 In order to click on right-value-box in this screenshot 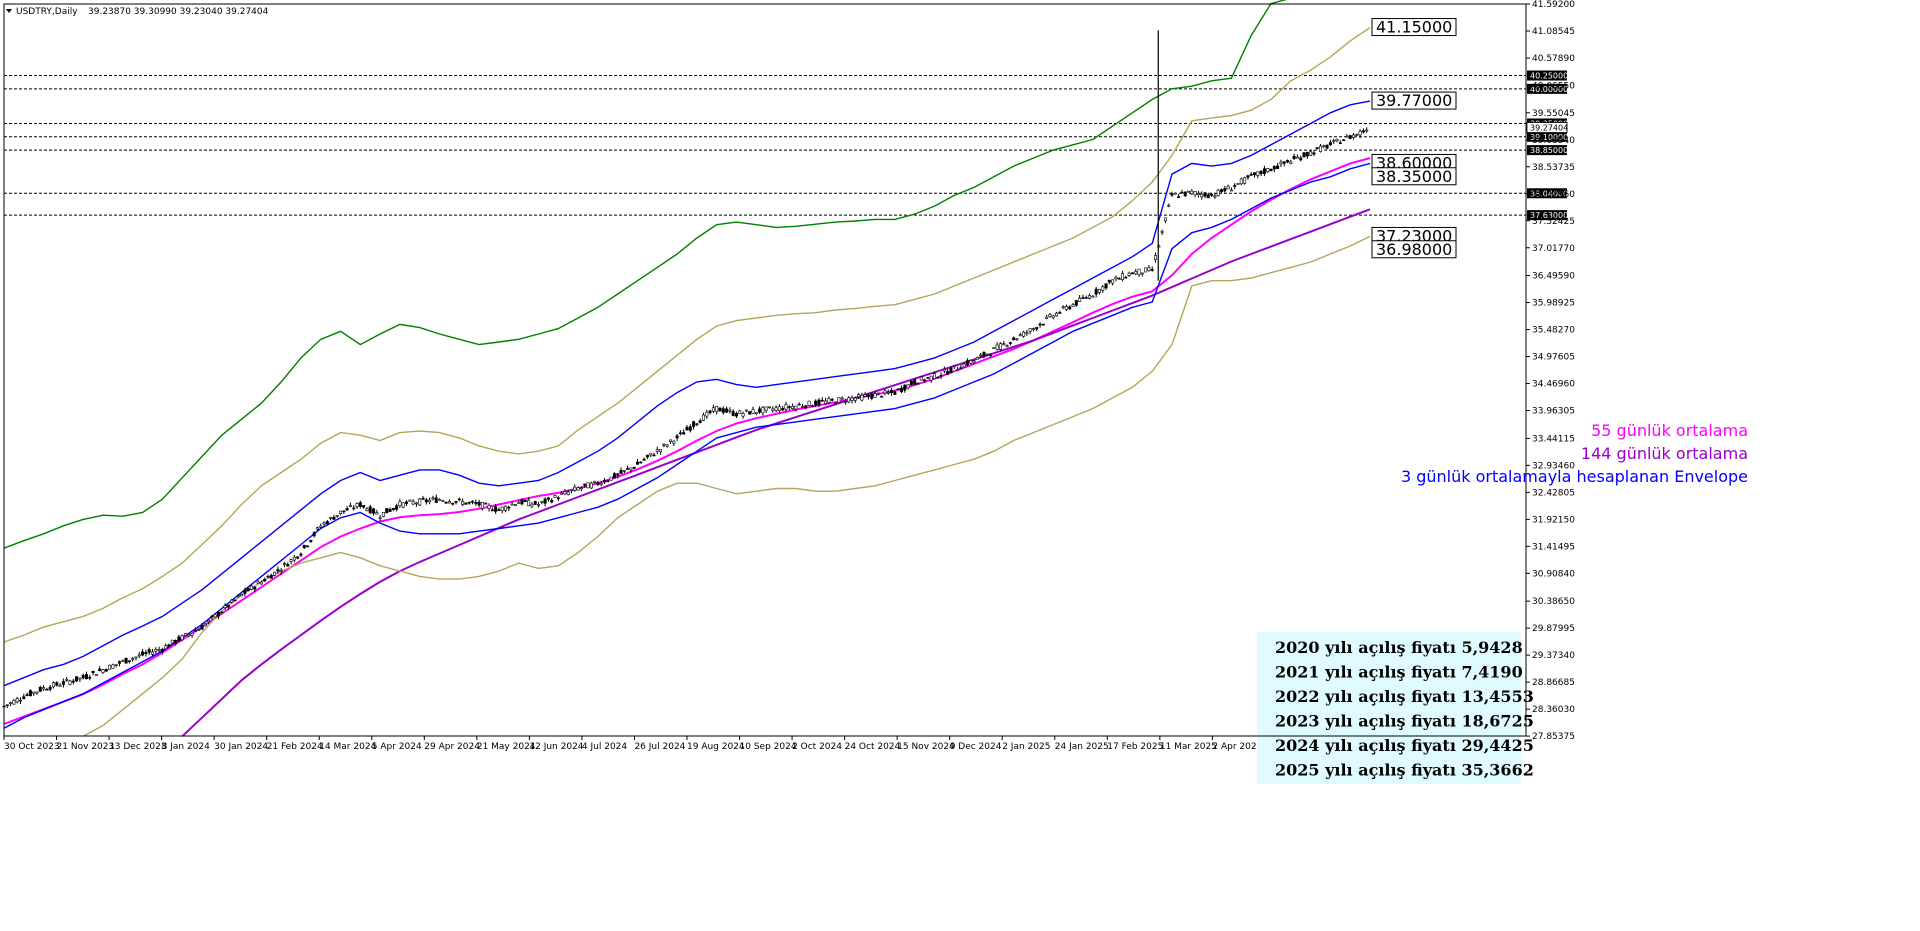, I will do `click(1414, 249)`.